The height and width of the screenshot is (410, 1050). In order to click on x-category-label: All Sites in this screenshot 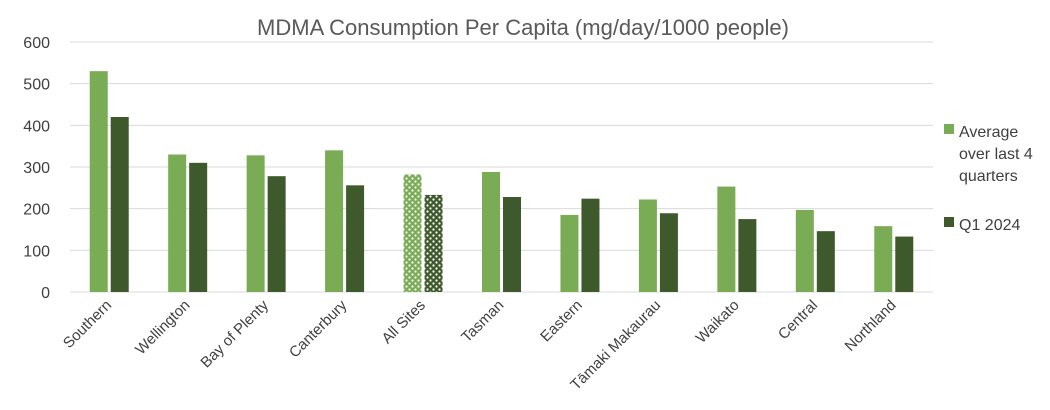, I will do `click(404, 322)`.